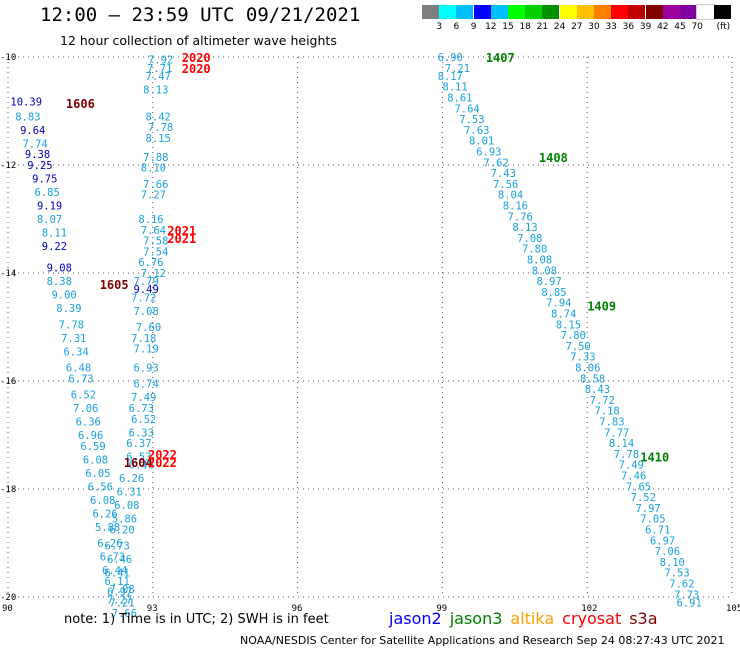 The height and width of the screenshot is (650, 740). I want to click on scale-label: 30, so click(594, 27).